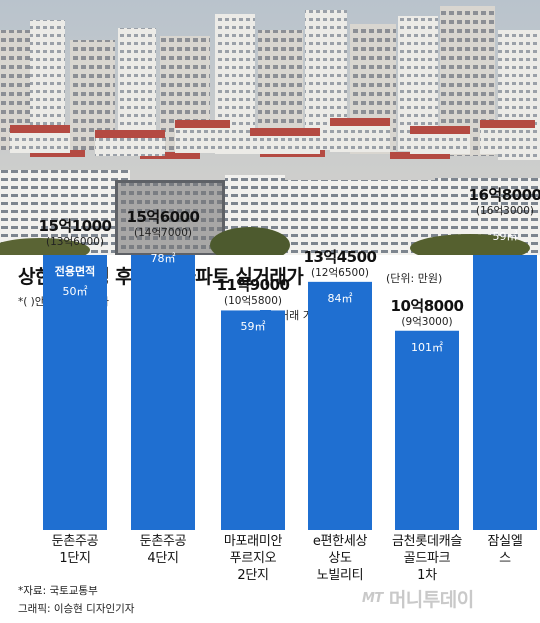  What do you see at coordinates (163, 550) in the screenshot?
I see `category-label: 둔촌주공 4단지` at bounding box center [163, 550].